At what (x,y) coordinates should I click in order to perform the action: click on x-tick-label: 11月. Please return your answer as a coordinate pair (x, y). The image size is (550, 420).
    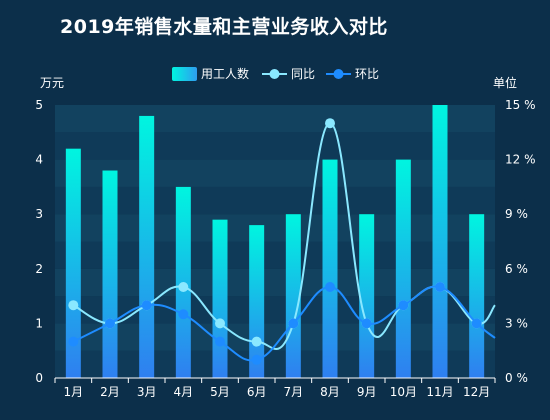
    Looking at the image, I should click on (439, 392).